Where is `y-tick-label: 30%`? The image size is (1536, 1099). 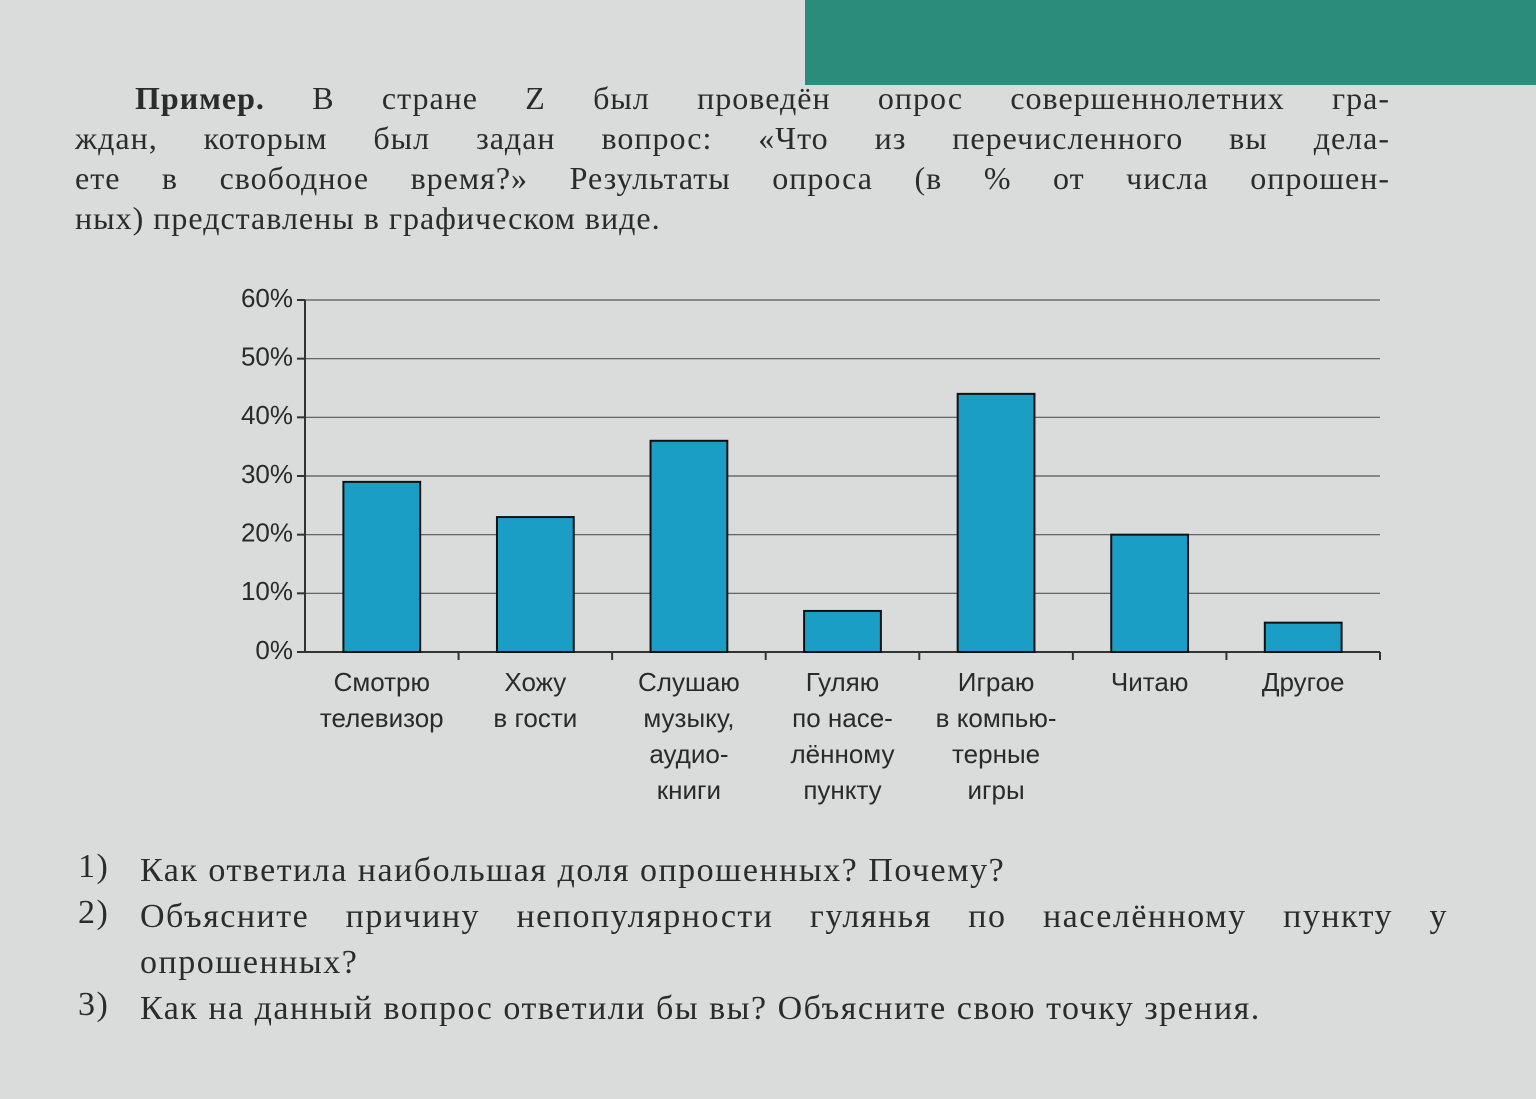
y-tick-label: 30% is located at coordinates (267, 474).